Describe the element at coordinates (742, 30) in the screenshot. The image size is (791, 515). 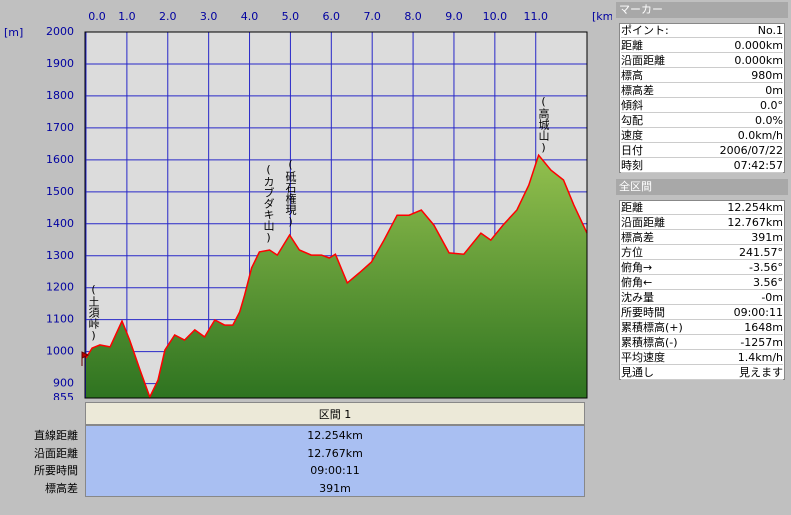
I see `row-value: No.1` at that location.